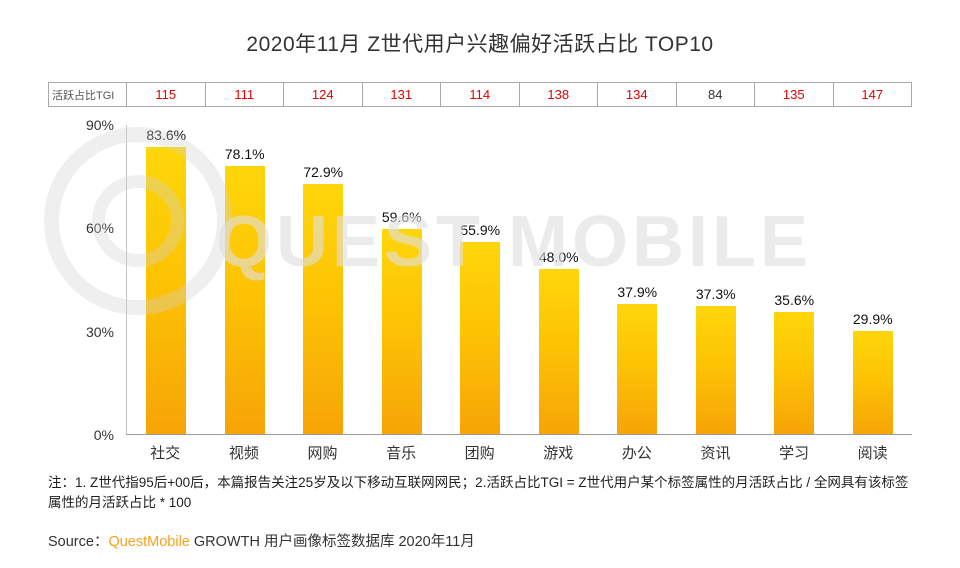 Image resolution: width=960 pixels, height=568 pixels. Describe the element at coordinates (480, 44) in the screenshot. I see `chart-title: 2020年11月 Z世代用户兴趣偏好活跃占比 TOP10` at that location.